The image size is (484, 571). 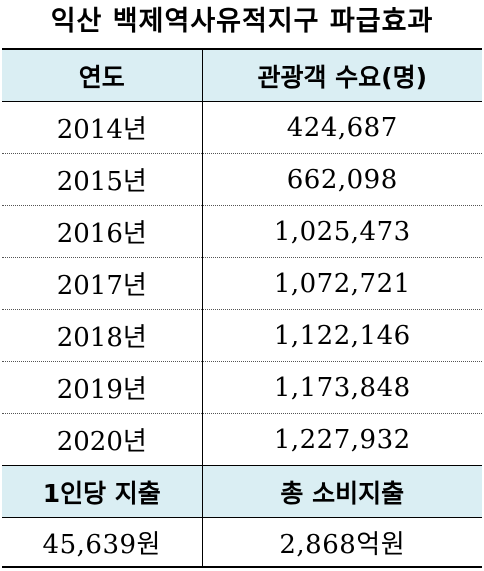 I want to click on summary-header-row: 1인당 지출 총 소비지출, so click(x=242, y=491).